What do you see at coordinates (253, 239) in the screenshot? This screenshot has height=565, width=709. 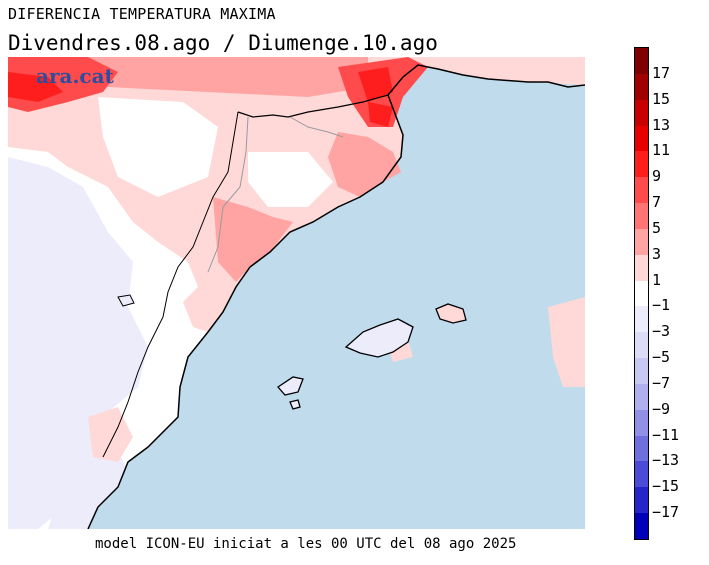 I see `warm-area-coast` at bounding box center [253, 239].